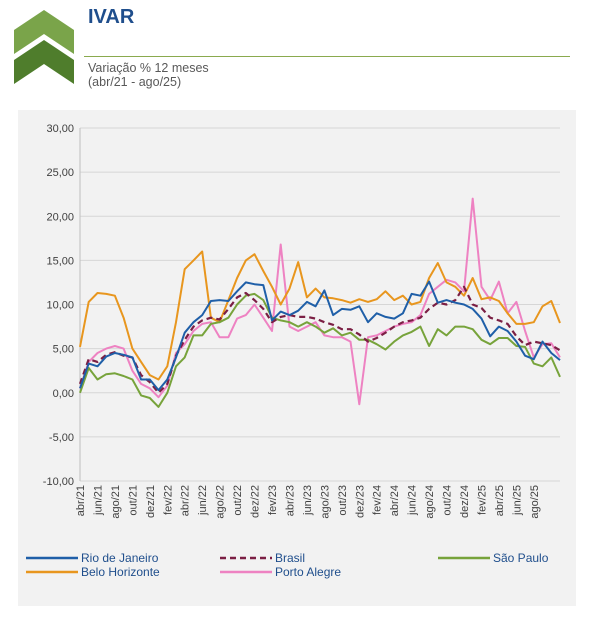 The height and width of the screenshot is (618, 594). What do you see at coordinates (63, 394) in the screenshot?
I see `y-tick-label: 0,00` at bounding box center [63, 394].